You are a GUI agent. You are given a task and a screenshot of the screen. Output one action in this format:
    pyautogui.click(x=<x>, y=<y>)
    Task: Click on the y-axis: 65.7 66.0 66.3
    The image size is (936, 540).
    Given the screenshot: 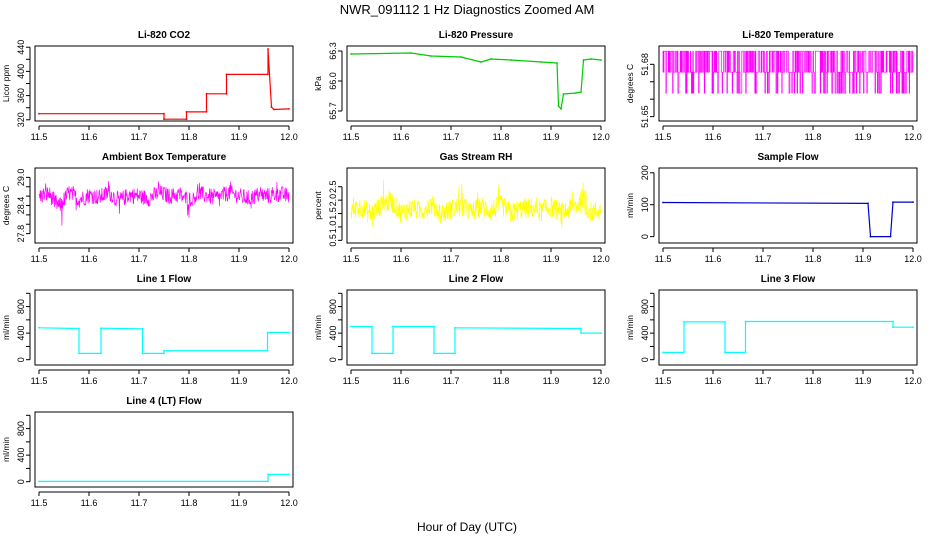 What is the action you would take?
    pyautogui.click(x=335, y=81)
    